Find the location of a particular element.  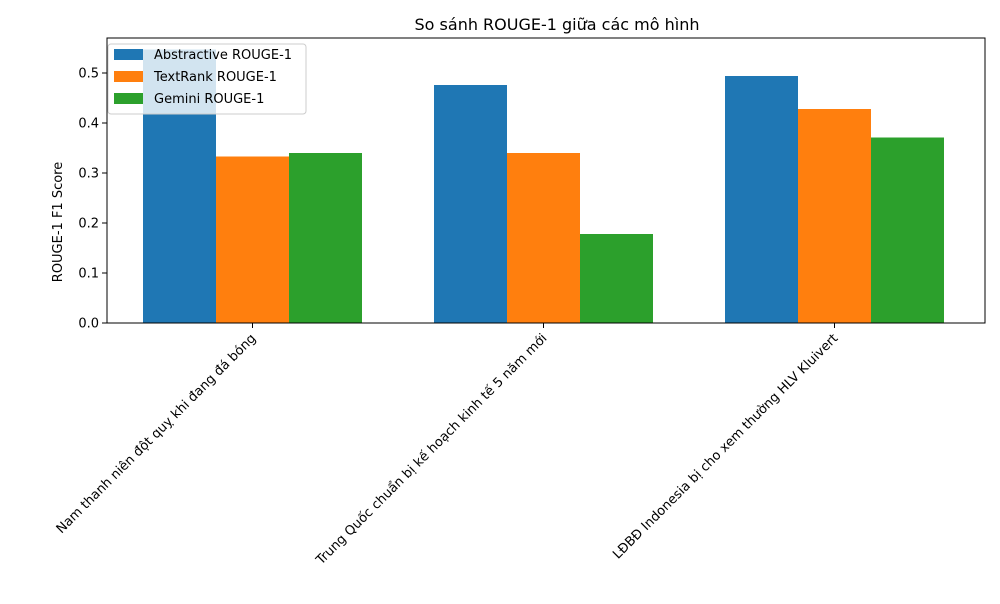

y-tick-label: 0.5 is located at coordinates (88, 74).